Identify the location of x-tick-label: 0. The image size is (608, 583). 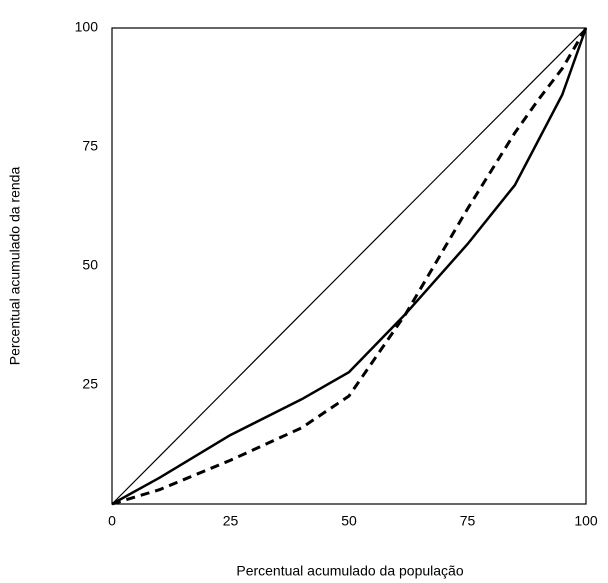
(112, 521).